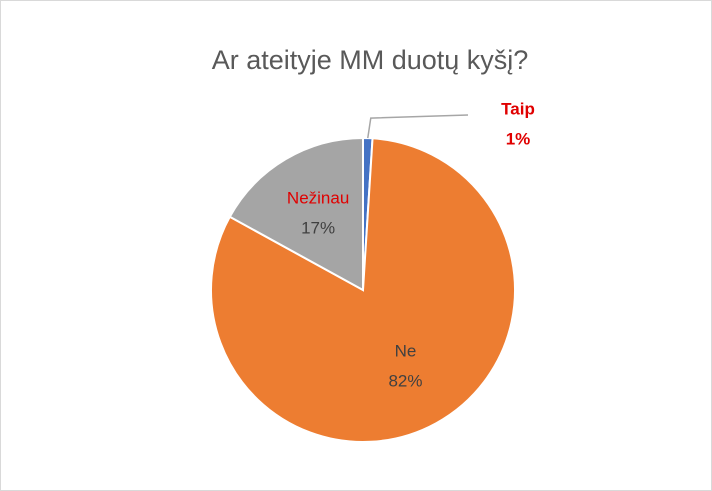  What do you see at coordinates (318, 228) in the screenshot?
I see `data-label-value: 17%` at bounding box center [318, 228].